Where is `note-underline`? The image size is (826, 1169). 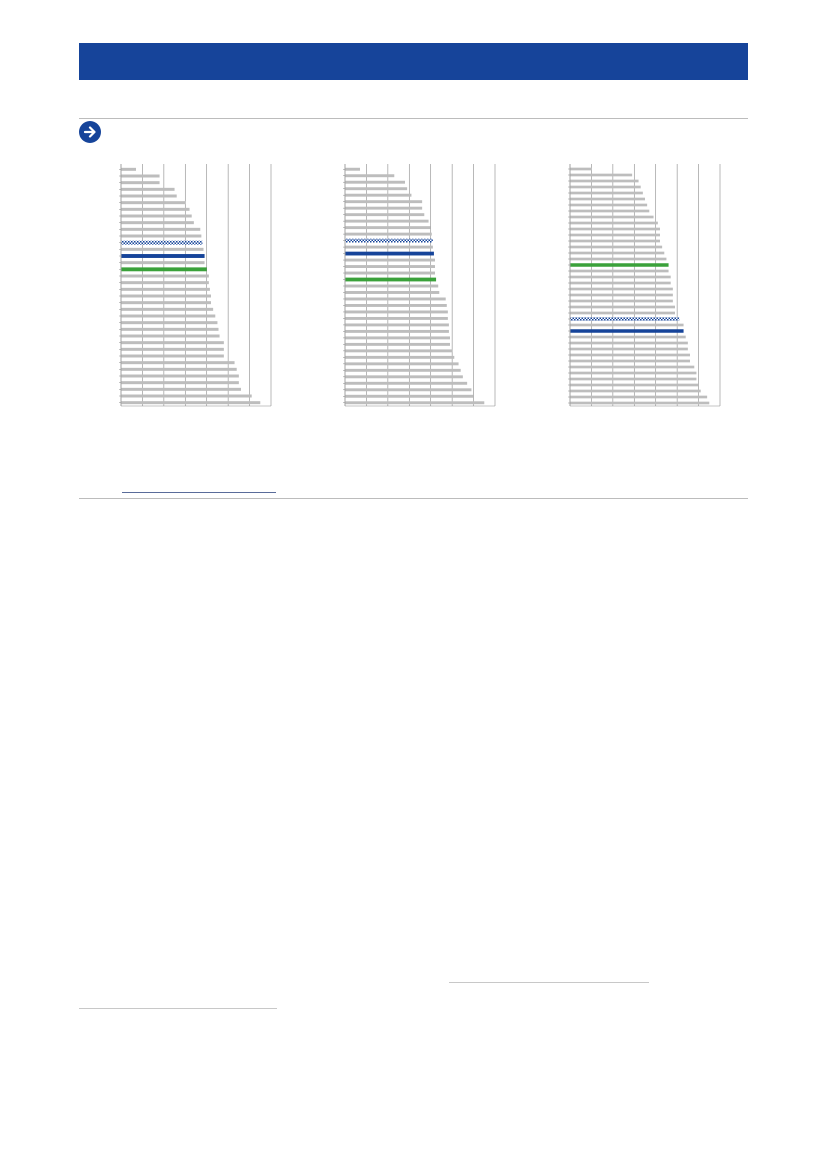 note-underline is located at coordinates (199, 492).